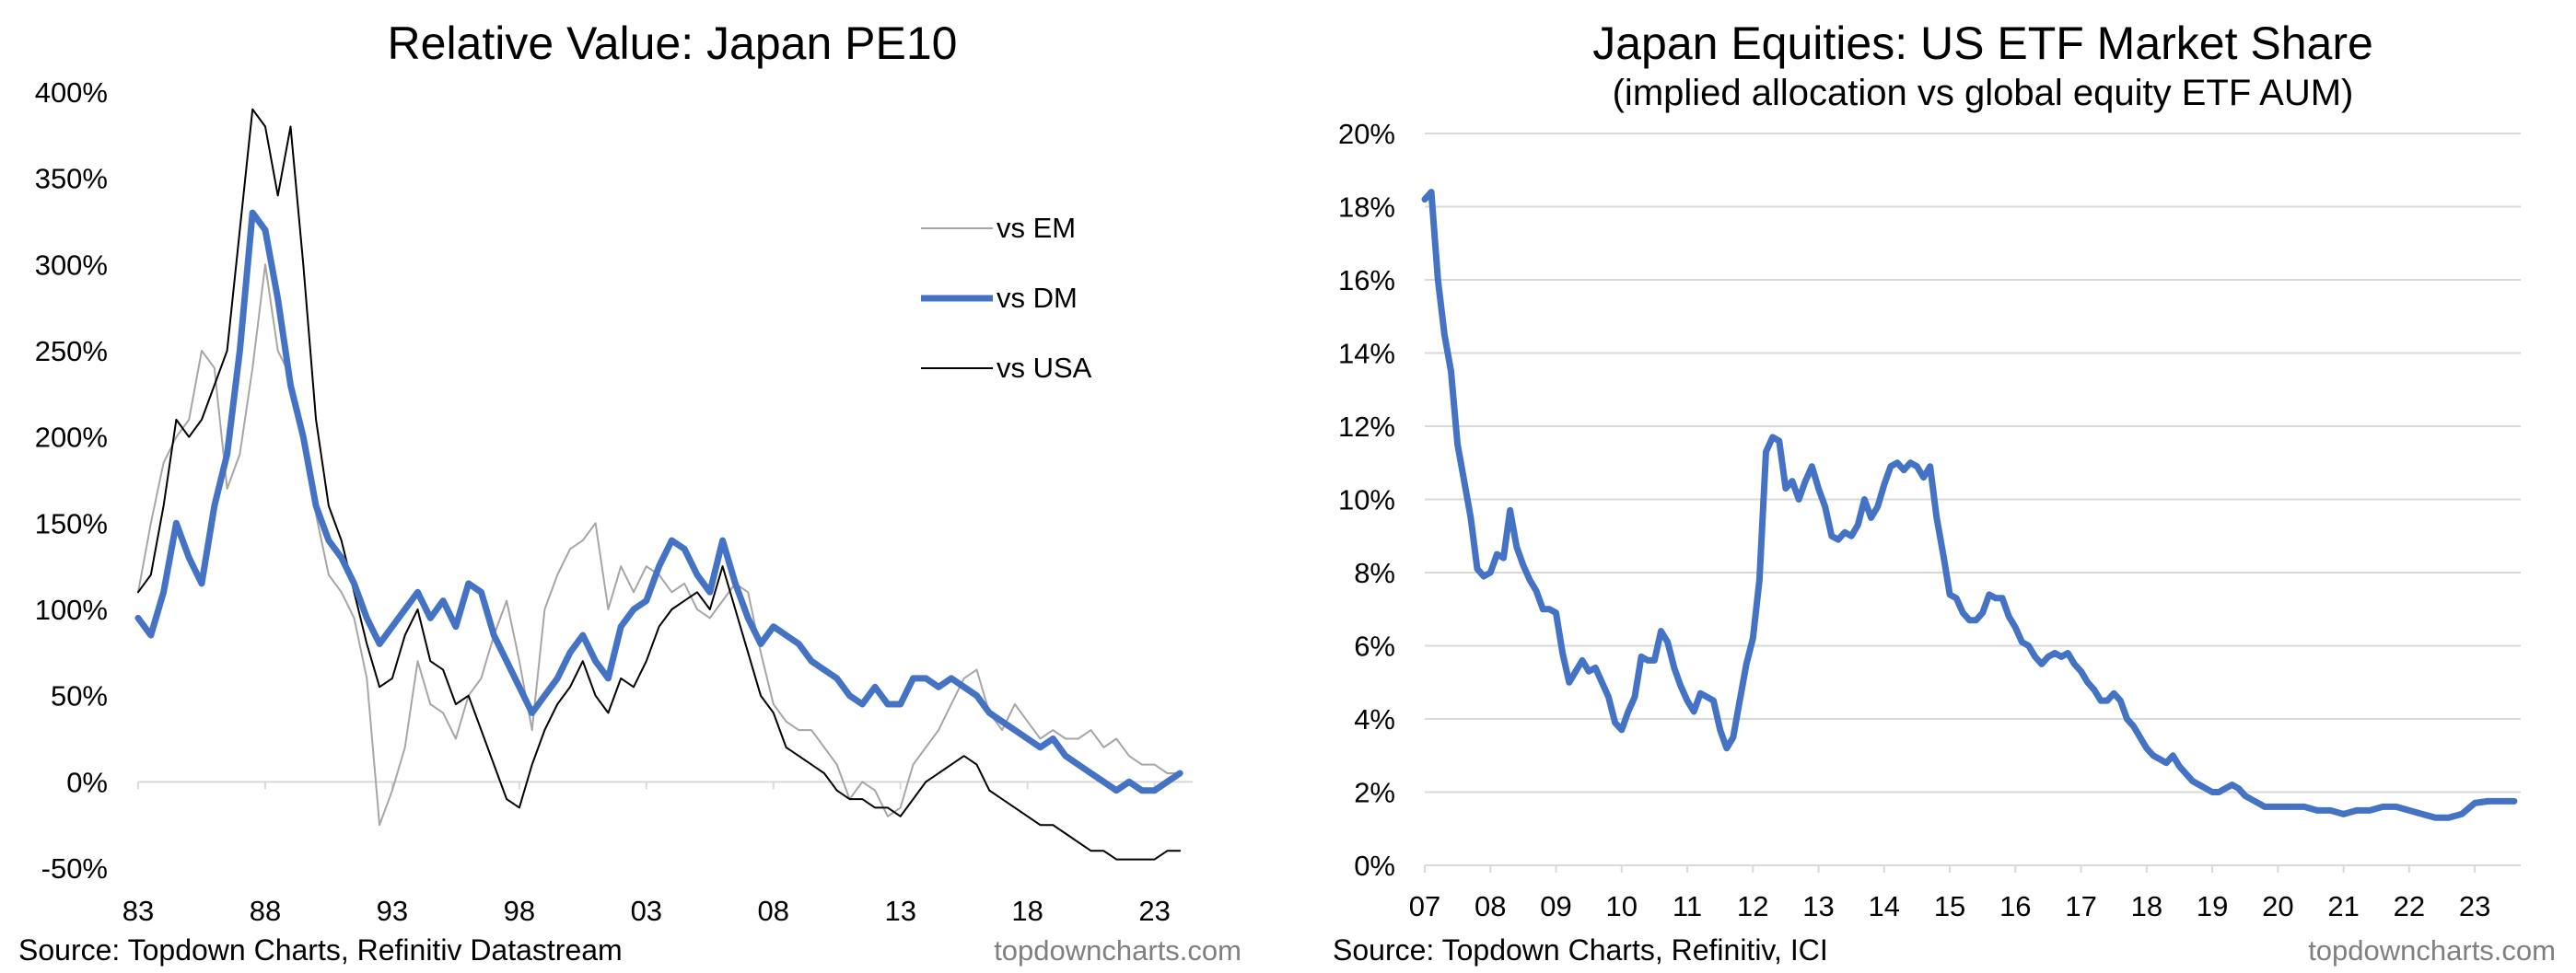 This screenshot has height=973, width=2576. What do you see at coordinates (71, 179) in the screenshot?
I see `left-y-tick-350: 350%` at bounding box center [71, 179].